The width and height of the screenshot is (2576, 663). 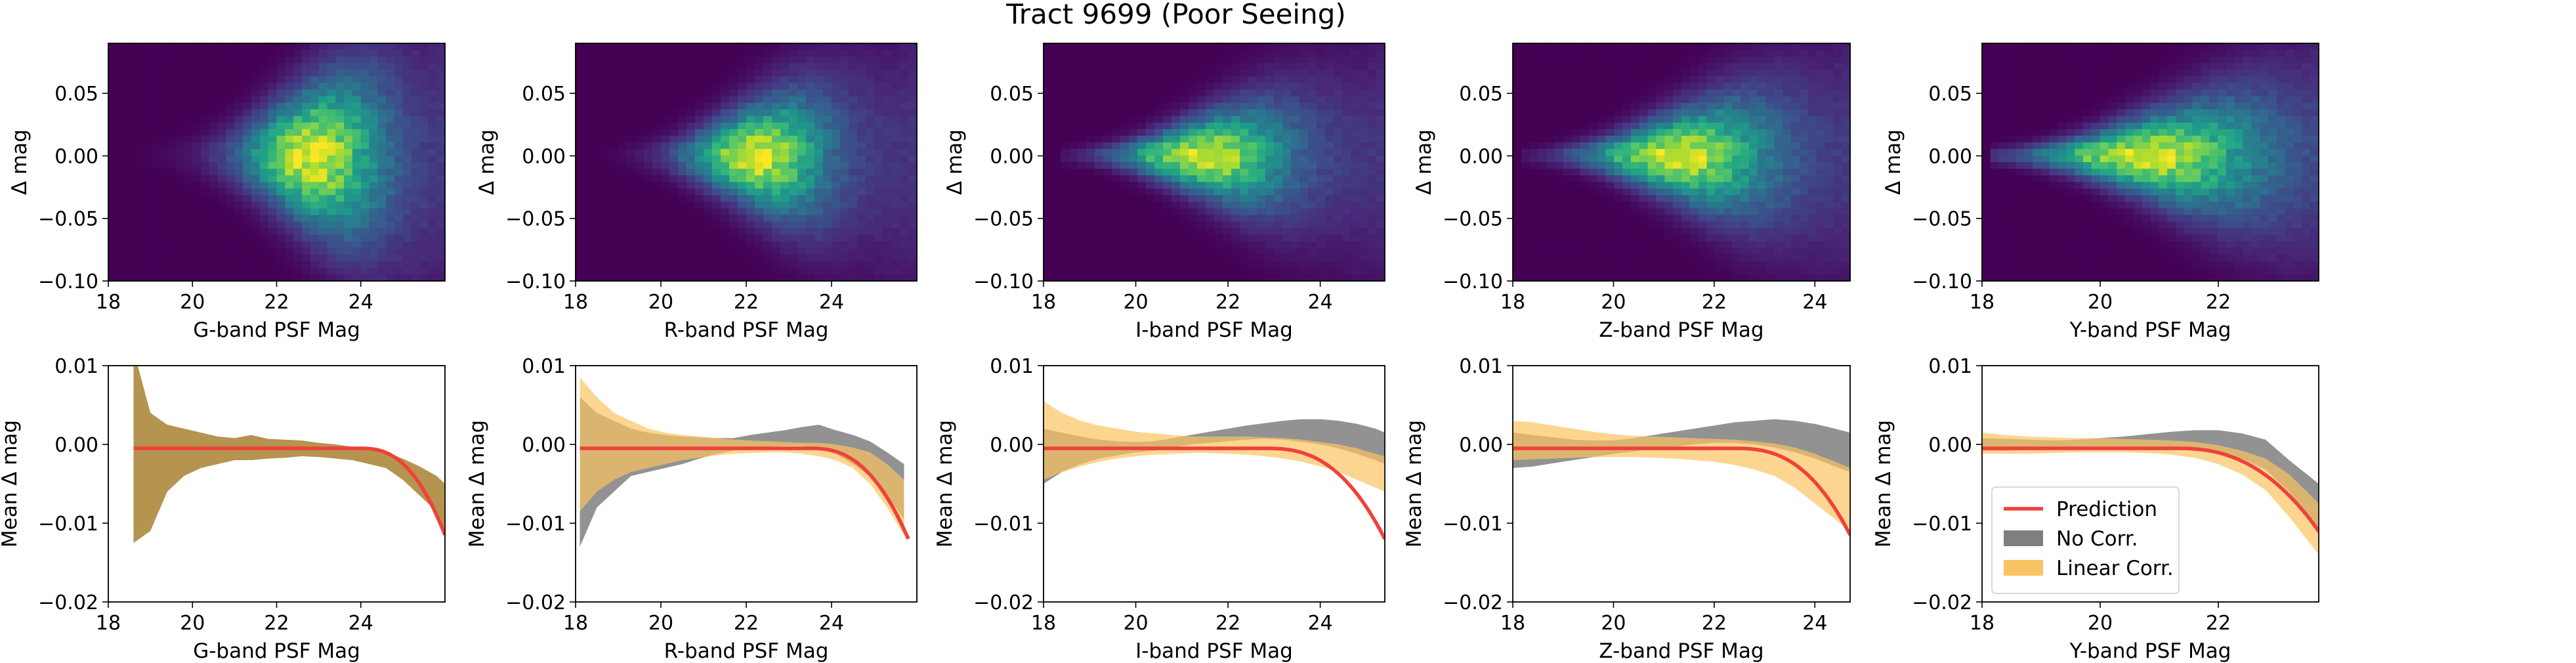 What do you see at coordinates (535, 281) in the screenshot?
I see `y-tick-label: −0.10` at bounding box center [535, 281].